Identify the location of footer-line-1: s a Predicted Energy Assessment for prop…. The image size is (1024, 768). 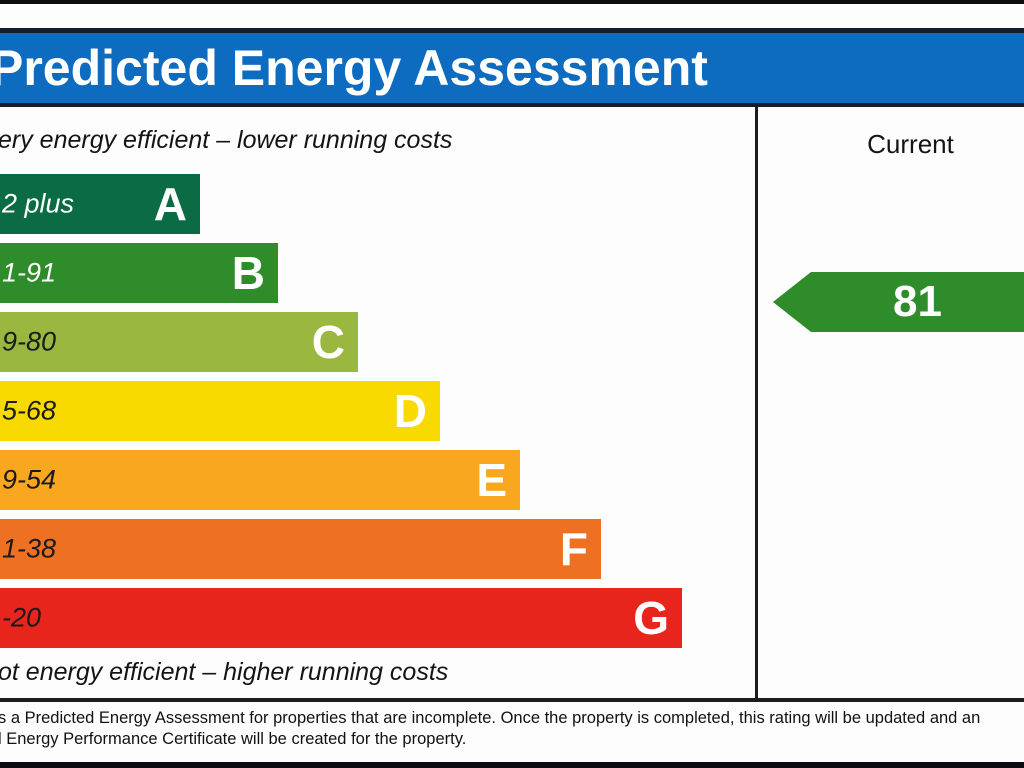
(490, 718).